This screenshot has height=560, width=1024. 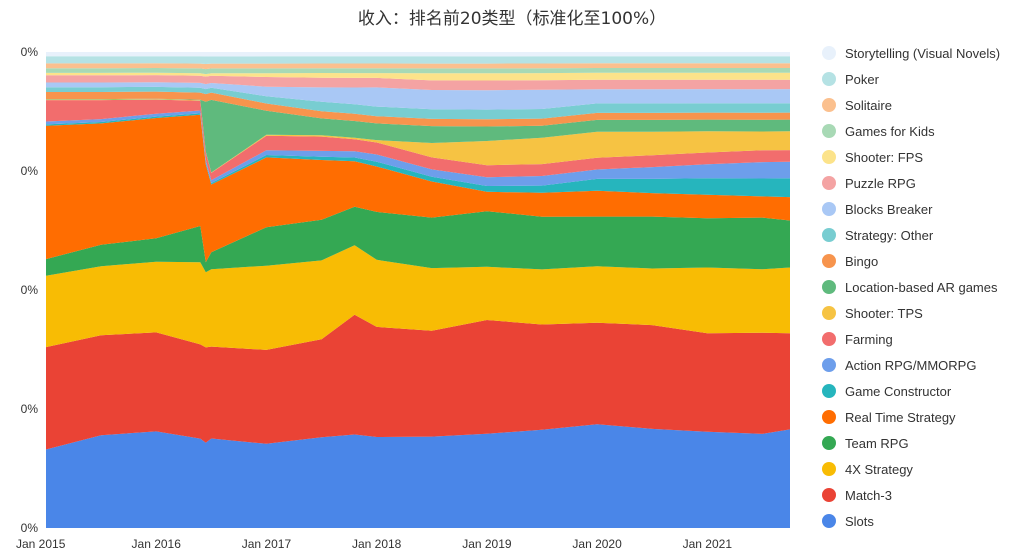 I want to click on legend-label: 4X Strategy, so click(x=879, y=469).